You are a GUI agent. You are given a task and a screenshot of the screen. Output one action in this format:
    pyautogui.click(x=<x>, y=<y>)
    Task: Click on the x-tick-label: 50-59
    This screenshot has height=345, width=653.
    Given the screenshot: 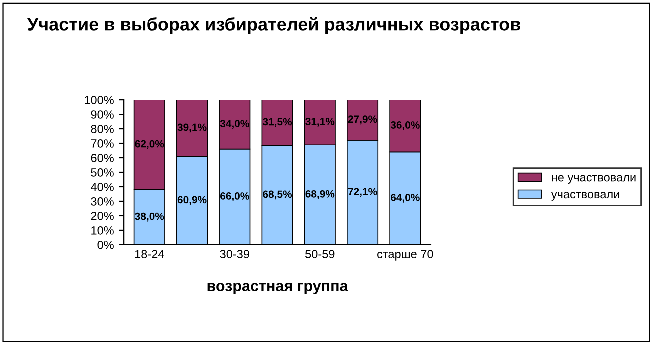 What is the action you would take?
    pyautogui.click(x=320, y=254)
    